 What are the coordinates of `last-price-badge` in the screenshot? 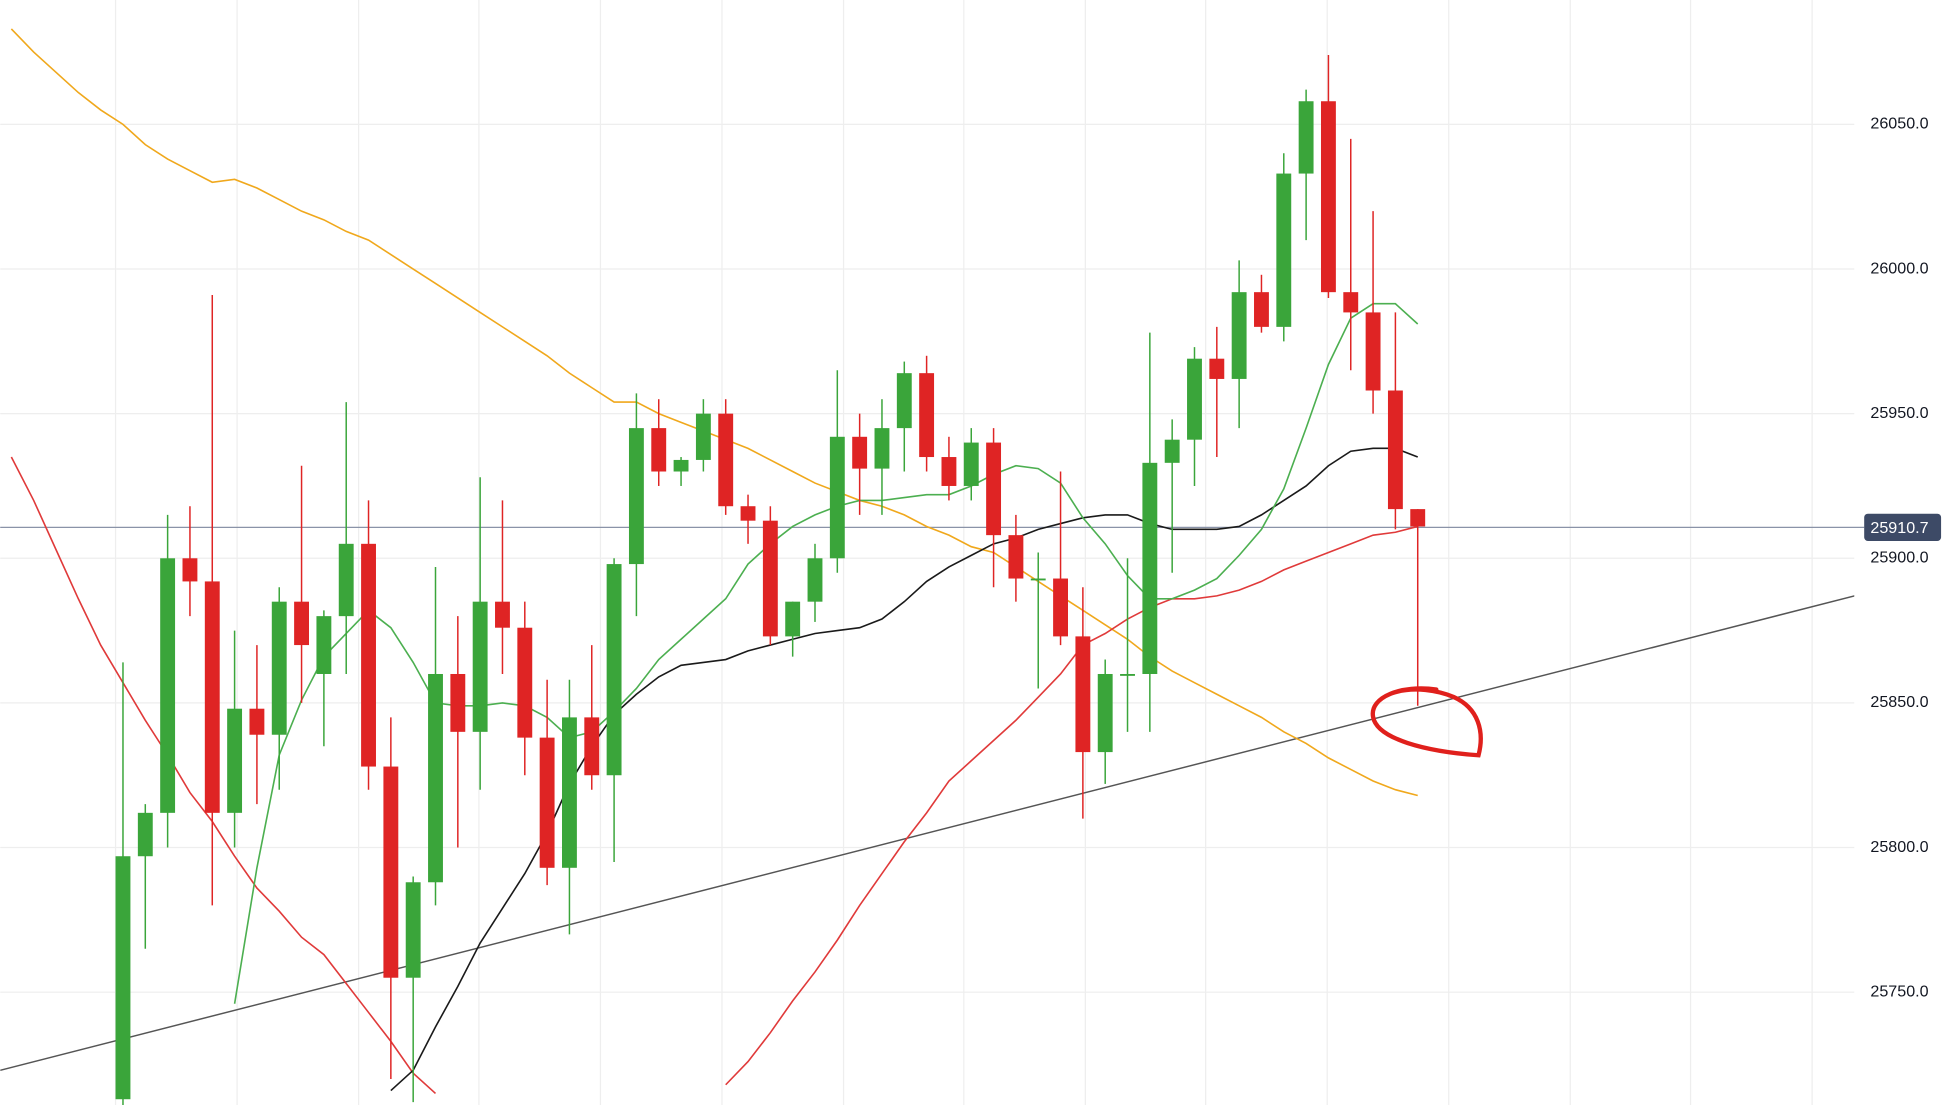 It's located at (1903, 527).